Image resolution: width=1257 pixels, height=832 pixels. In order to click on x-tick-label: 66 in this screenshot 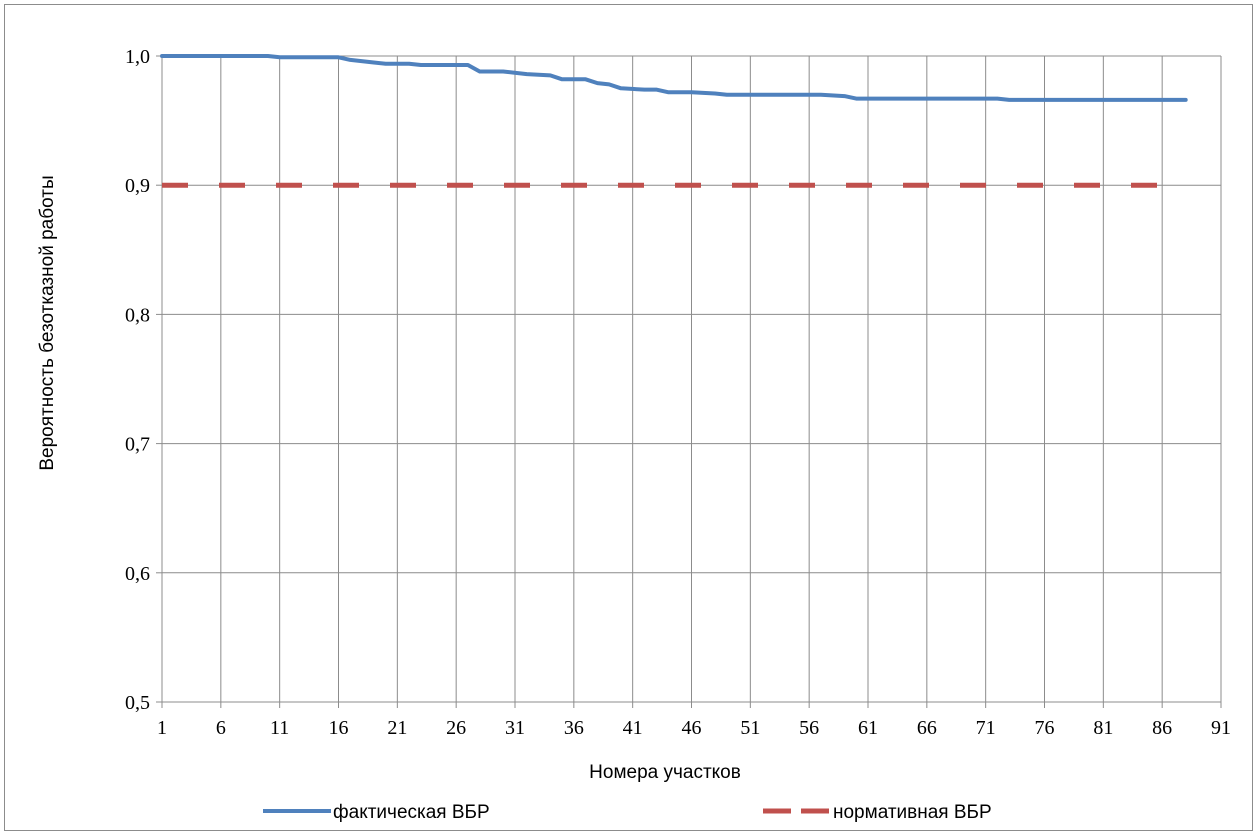, I will do `click(927, 728)`.